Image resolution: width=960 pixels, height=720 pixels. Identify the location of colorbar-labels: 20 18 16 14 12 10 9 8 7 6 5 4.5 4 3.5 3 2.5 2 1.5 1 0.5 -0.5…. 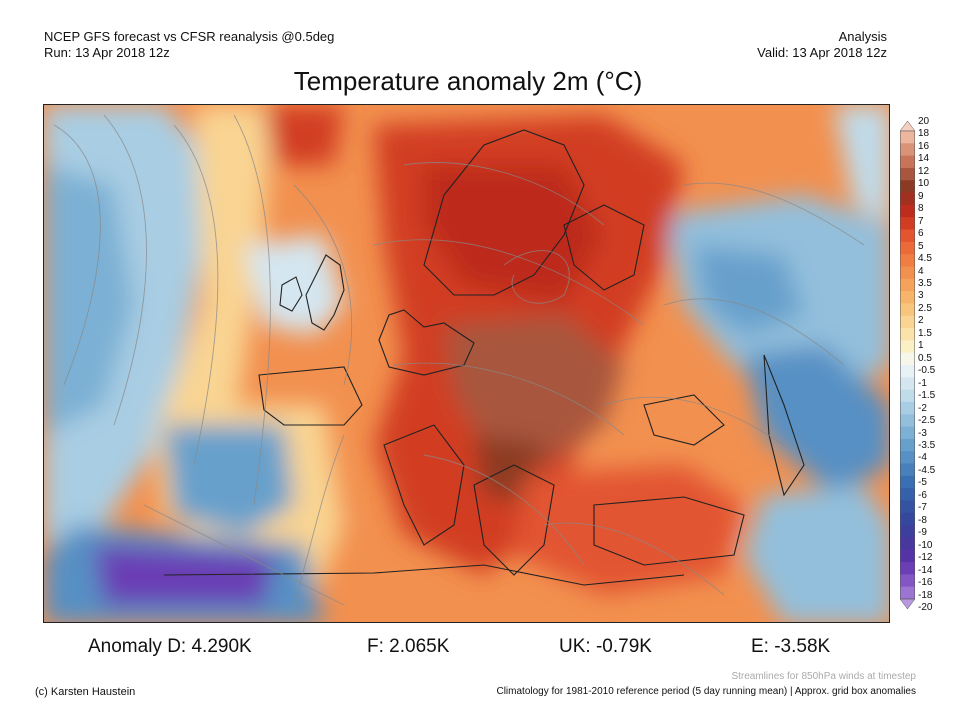
(938, 365).